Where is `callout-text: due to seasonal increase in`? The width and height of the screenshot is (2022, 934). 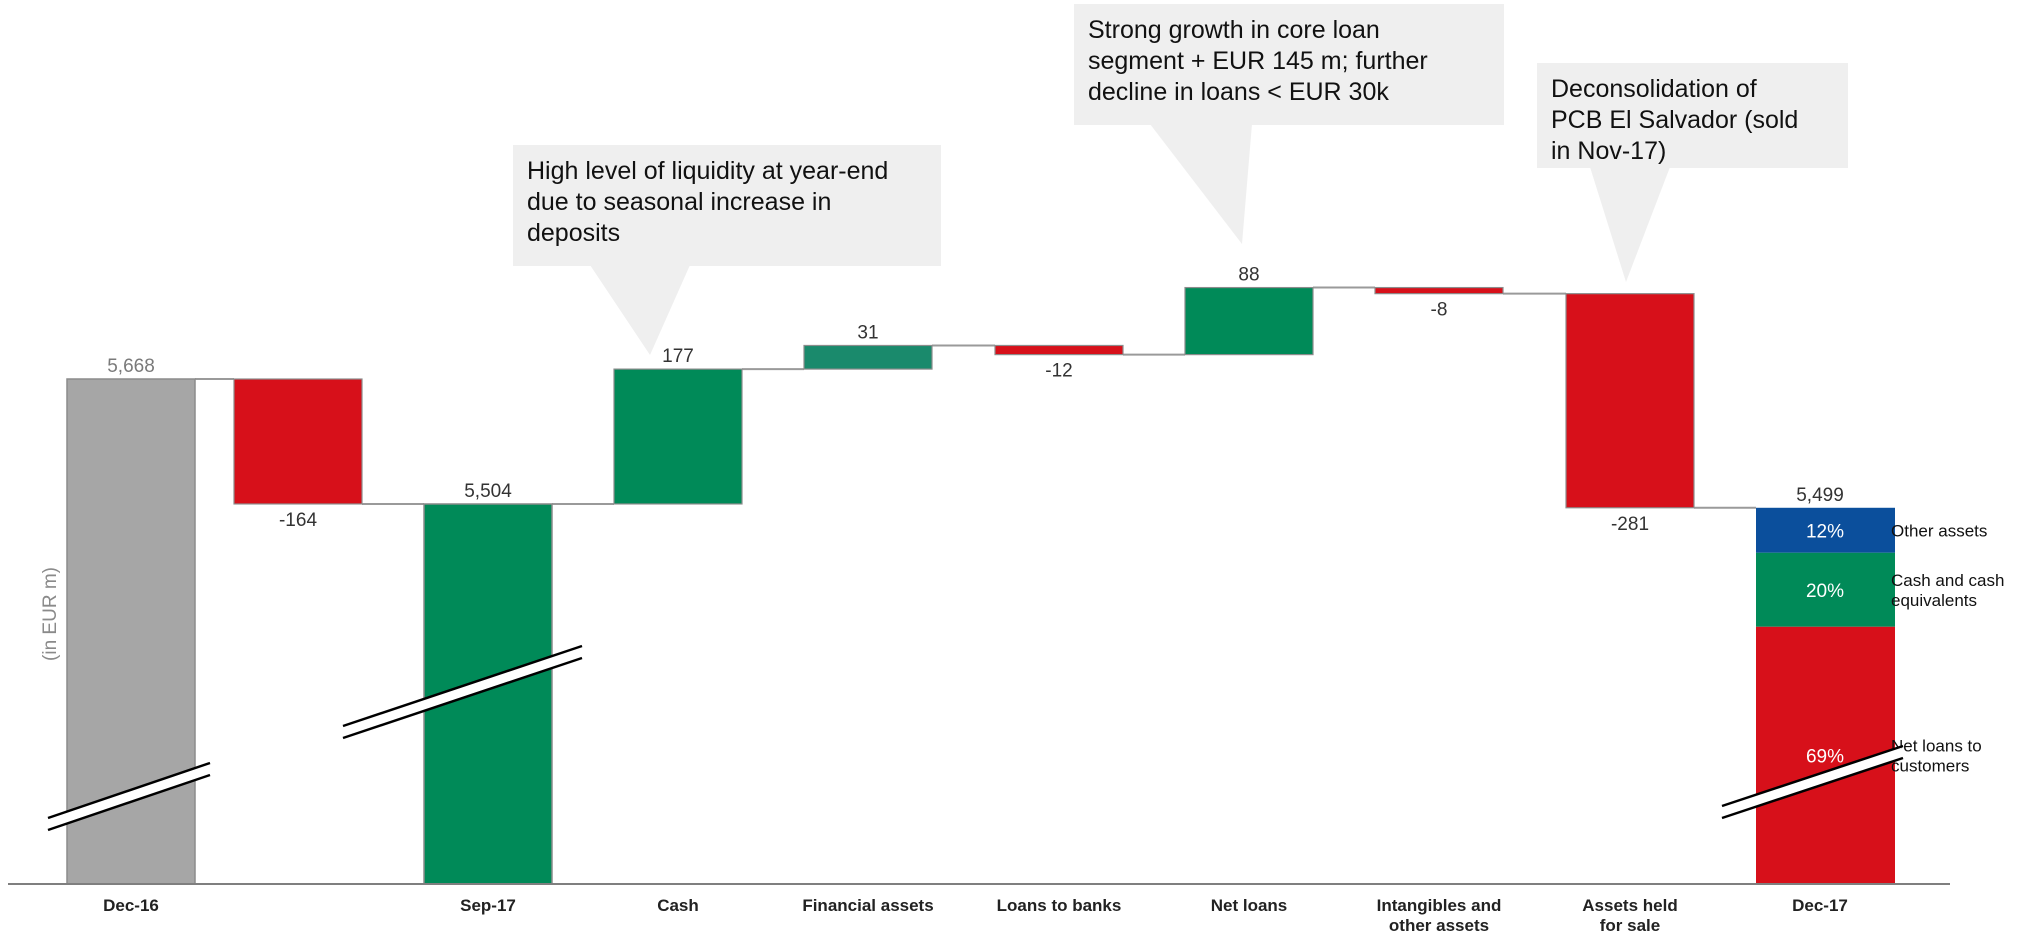 callout-text: due to seasonal increase in is located at coordinates (679, 202).